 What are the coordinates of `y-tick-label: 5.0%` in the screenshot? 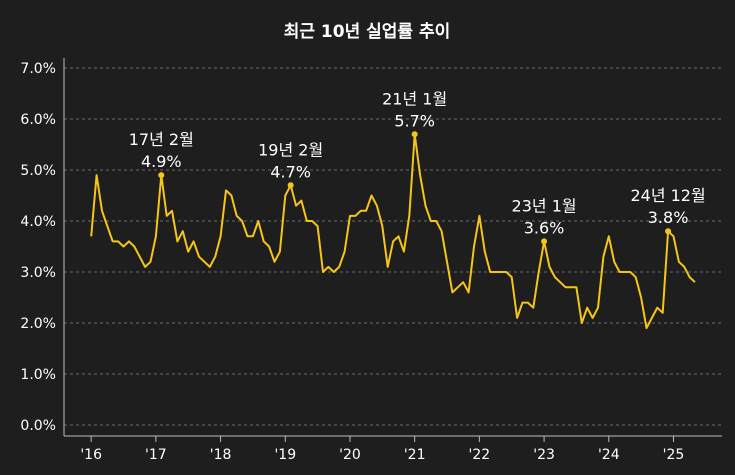 It's located at (38, 171).